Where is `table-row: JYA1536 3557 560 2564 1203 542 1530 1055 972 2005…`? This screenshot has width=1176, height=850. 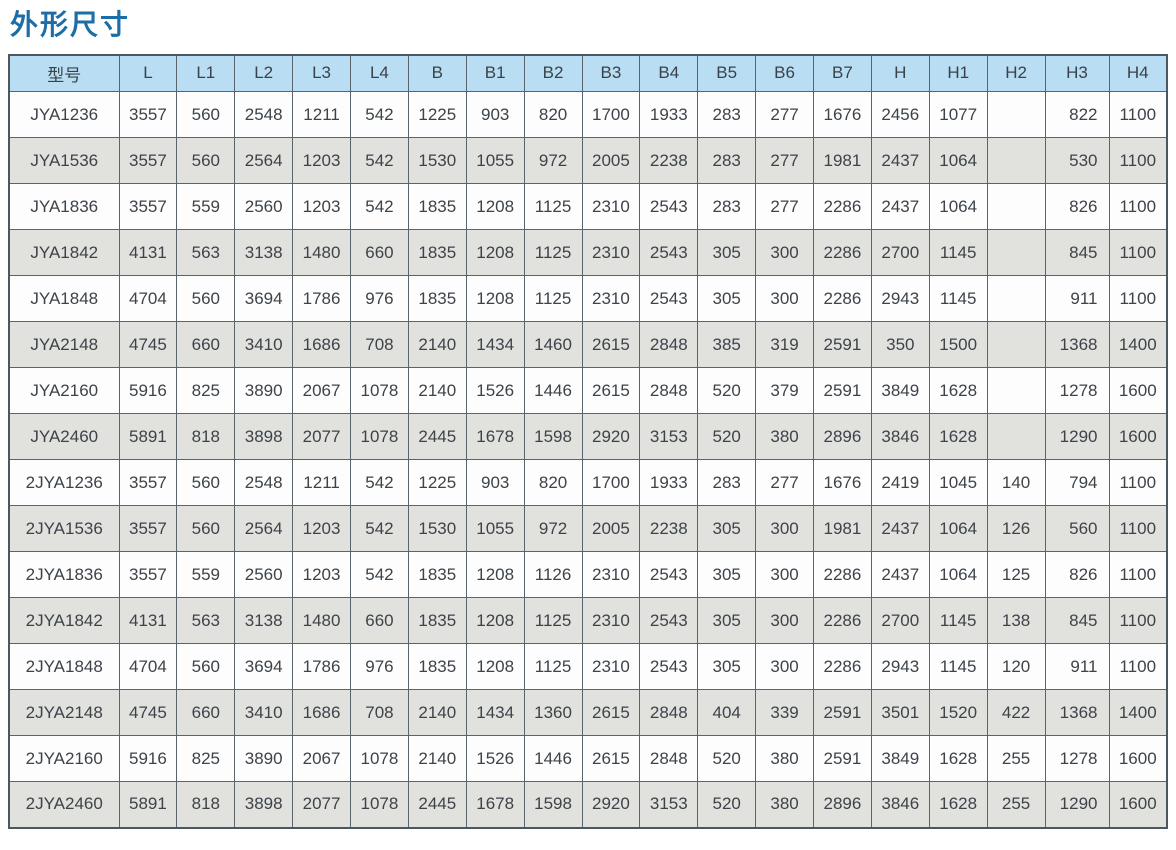
table-row: JYA1536 3557 560 2564 1203 542 1530 1055 972 2005… is located at coordinates (588, 161).